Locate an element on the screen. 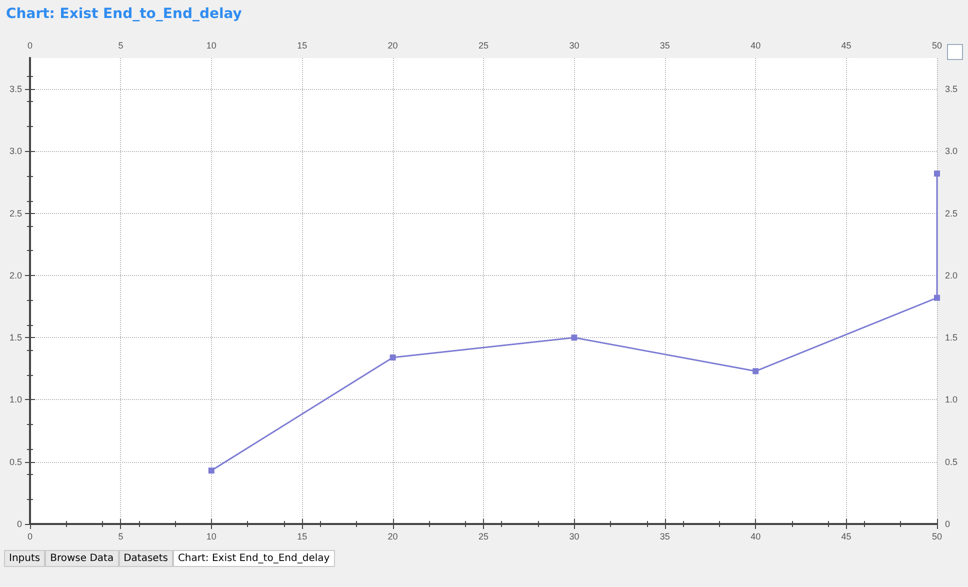 This screenshot has height=587, width=968. x2-tick-label: 45 is located at coordinates (846, 45).